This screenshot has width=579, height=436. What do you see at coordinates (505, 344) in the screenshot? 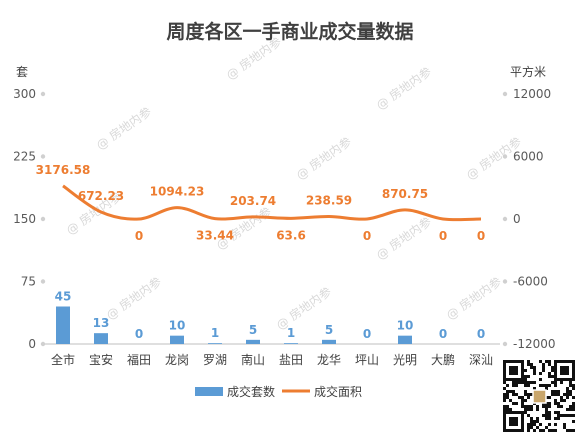
I see `y-right-tick-mark` at bounding box center [505, 344].